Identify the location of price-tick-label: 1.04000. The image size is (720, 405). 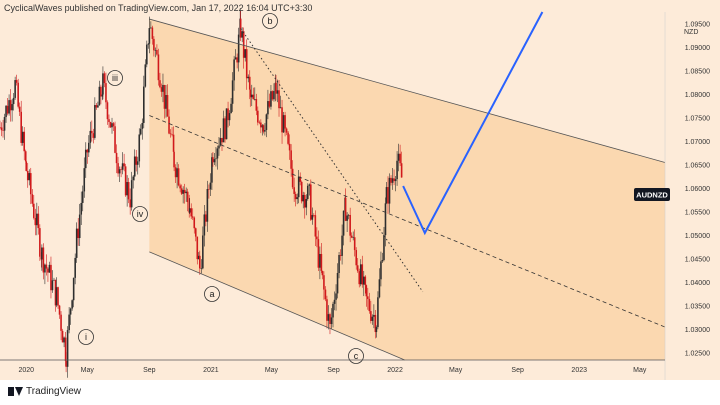
(697, 283).